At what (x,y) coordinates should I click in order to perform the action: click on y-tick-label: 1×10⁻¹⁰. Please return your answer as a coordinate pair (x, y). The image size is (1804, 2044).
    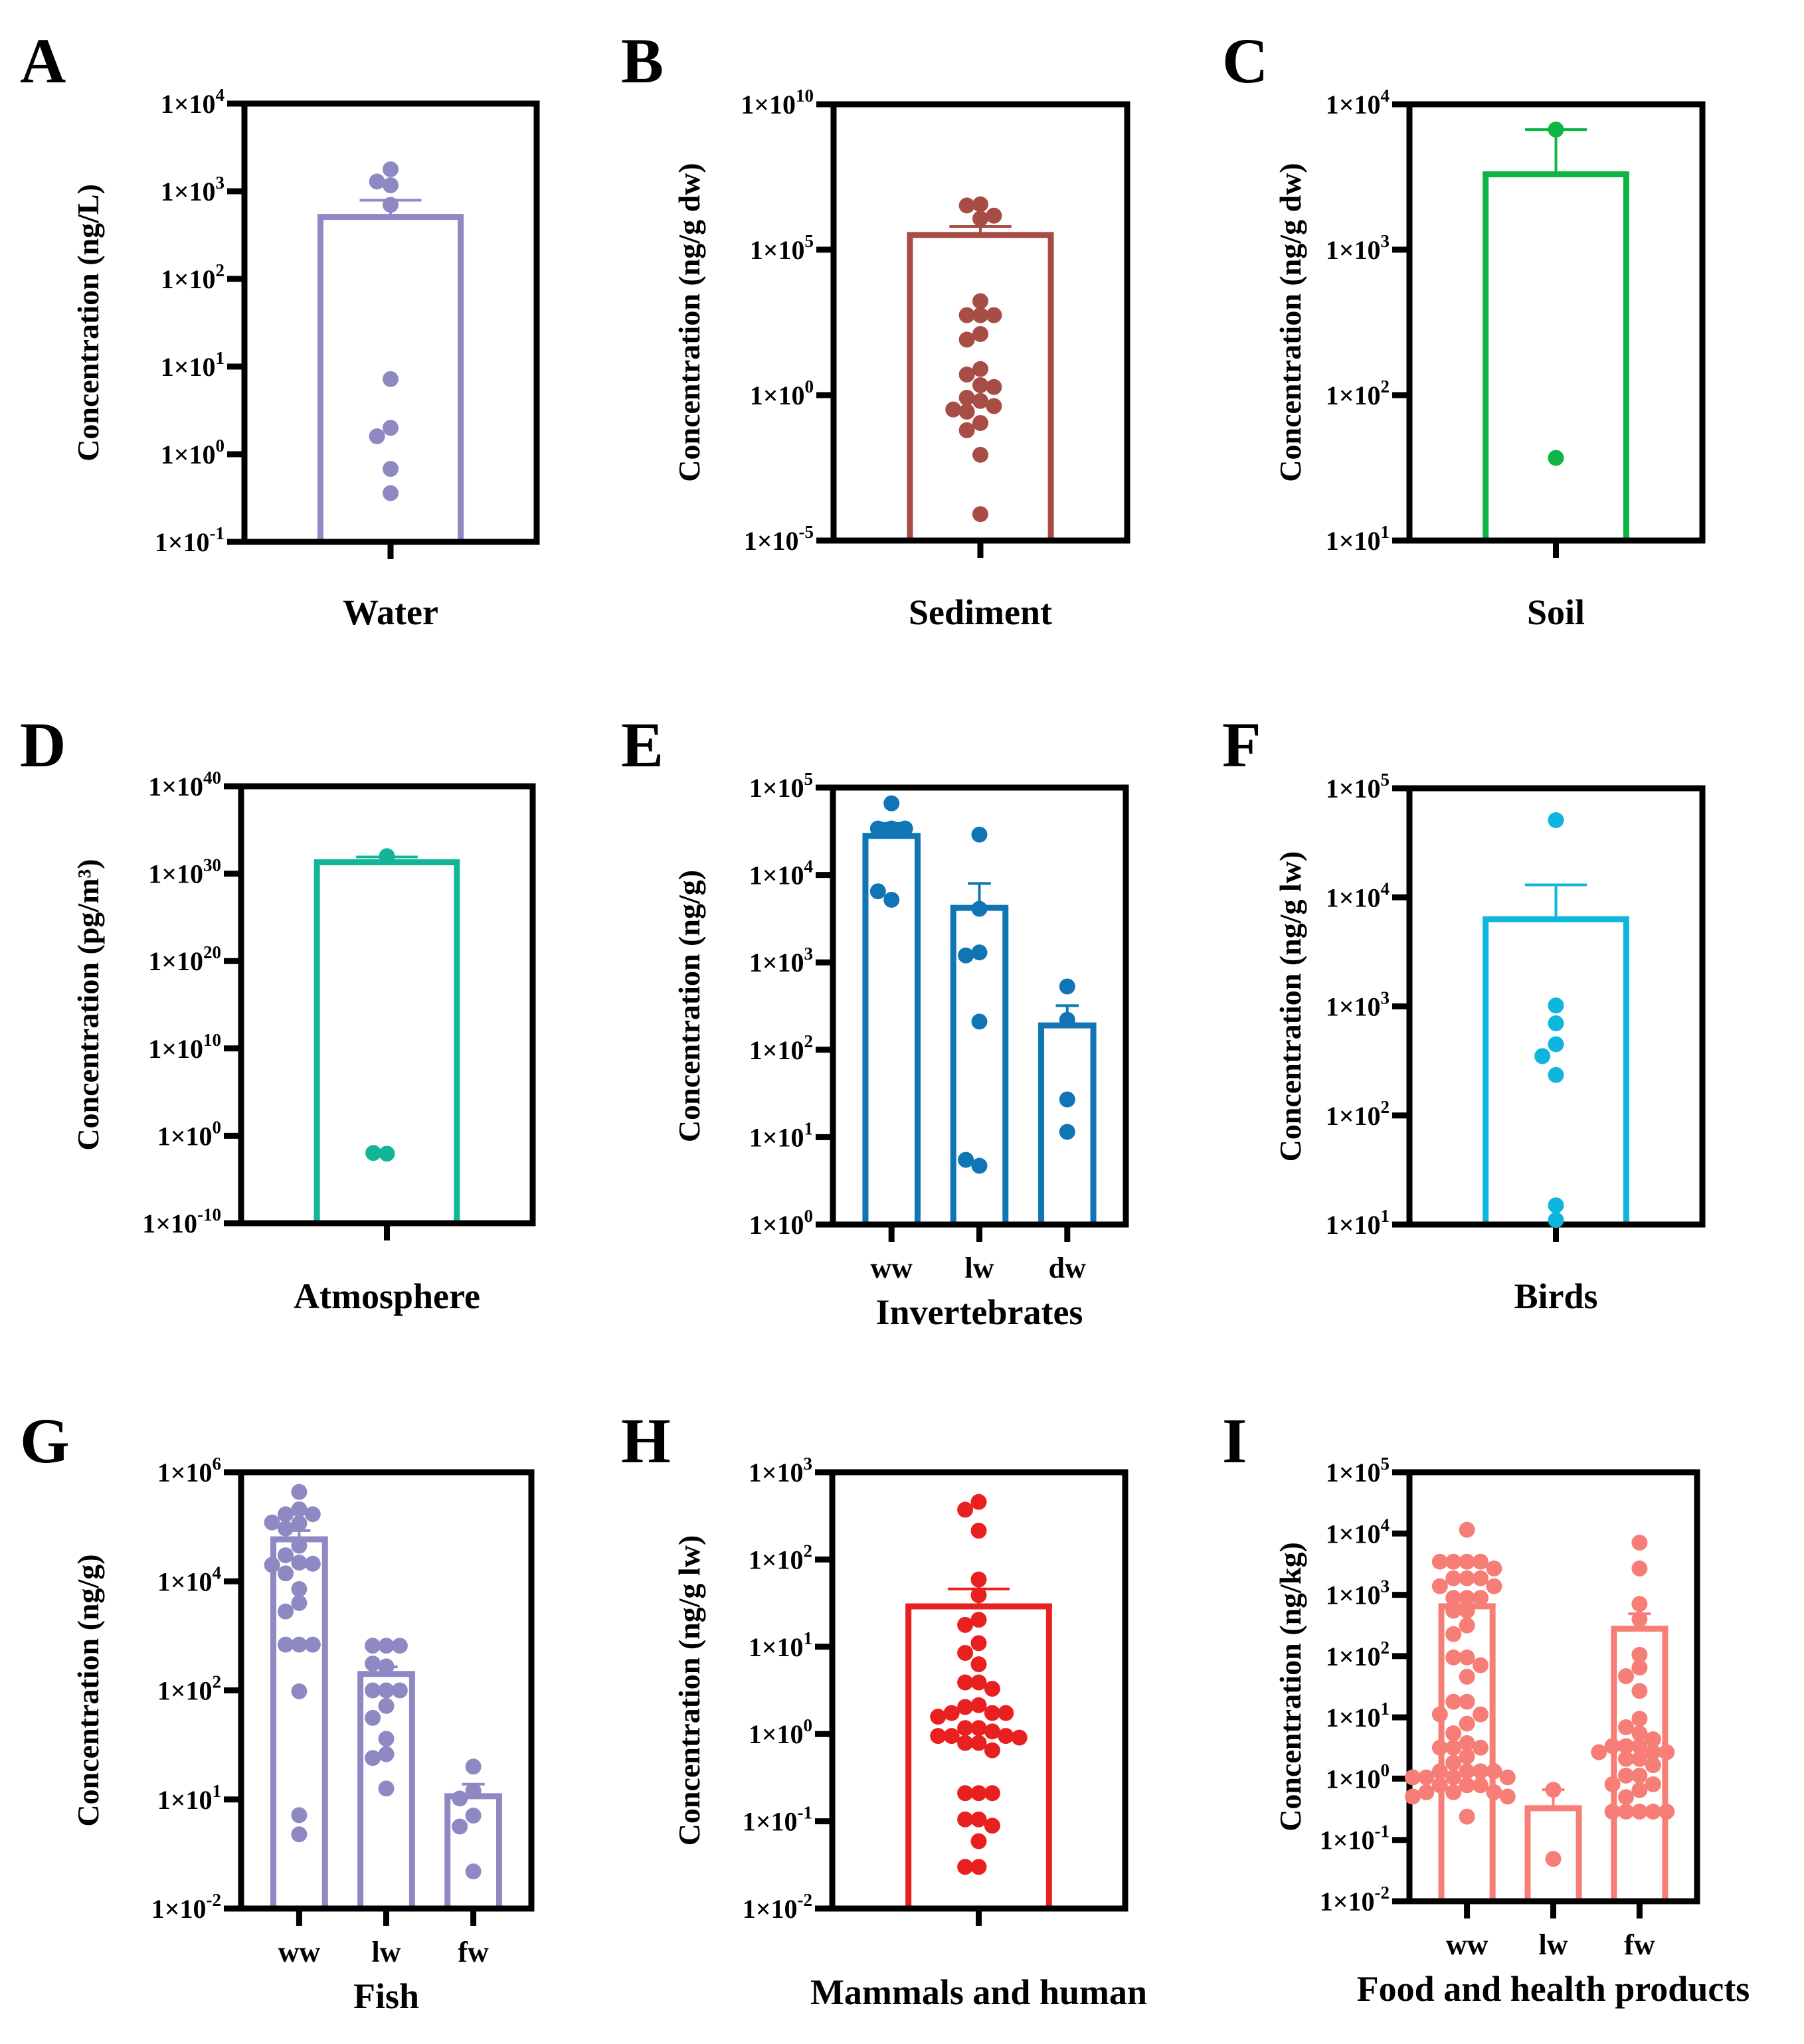
    Looking at the image, I should click on (181, 1221).